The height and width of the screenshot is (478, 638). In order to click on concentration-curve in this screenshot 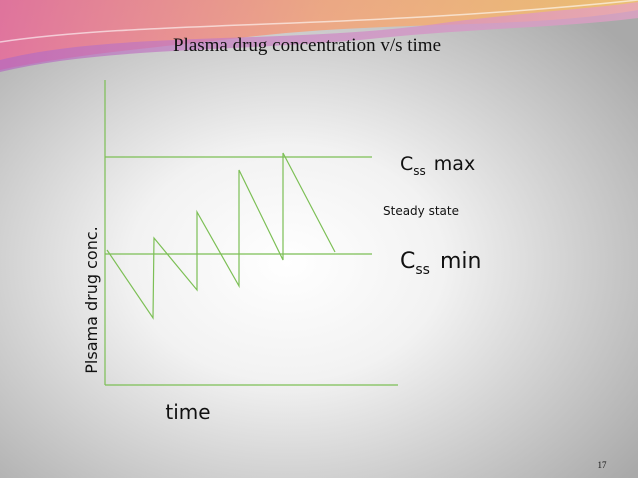, I will do `click(221, 236)`.